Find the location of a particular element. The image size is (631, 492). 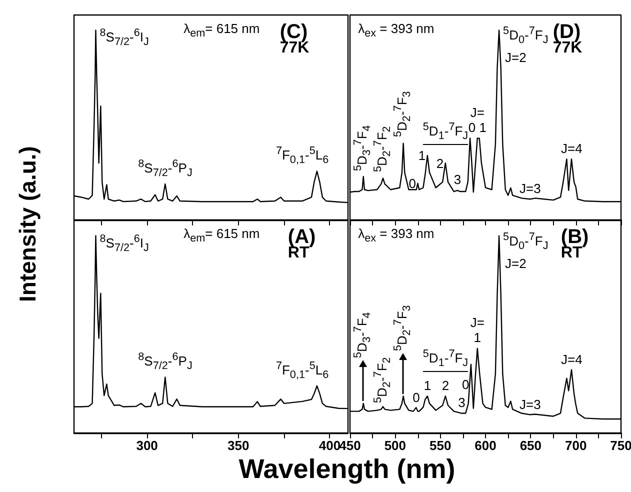

x-tick-label: 600 is located at coordinates (485, 445).